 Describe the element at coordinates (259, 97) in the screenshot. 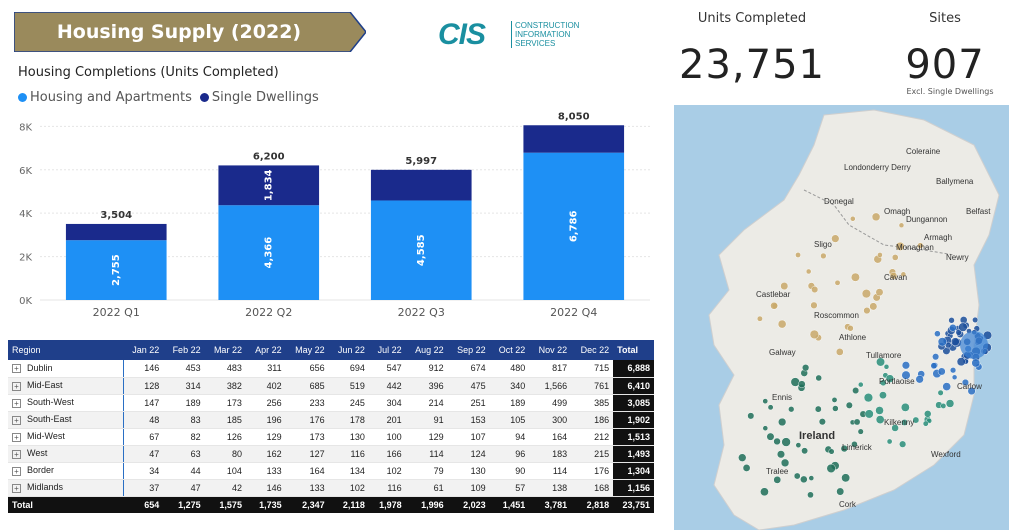

I see `legend-item-single: Single Dwellings` at that location.